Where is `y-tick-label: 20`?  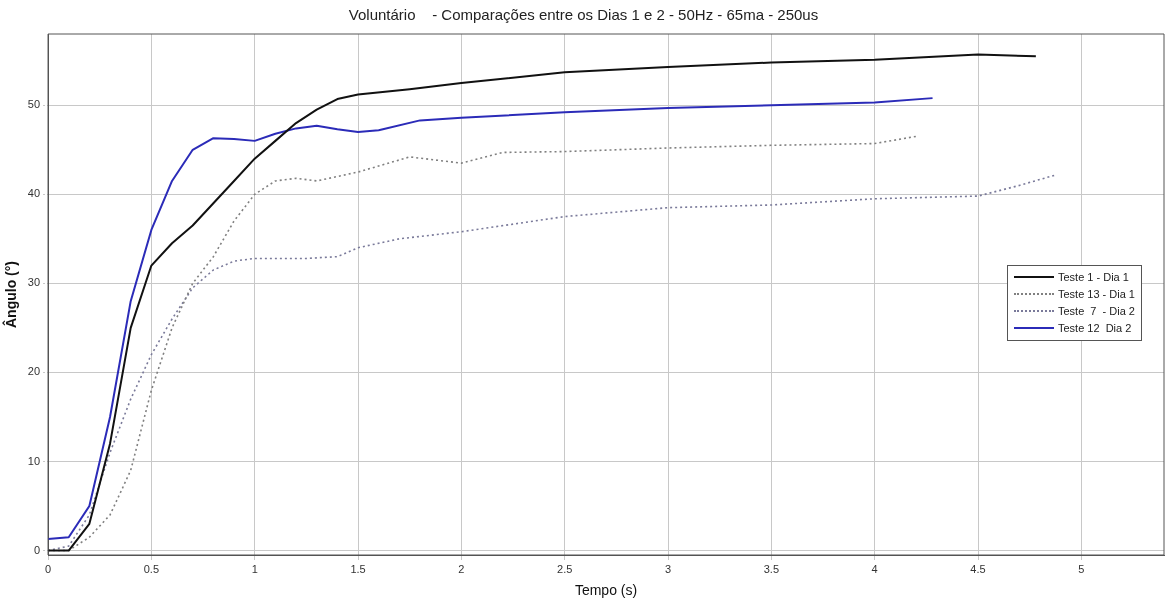
y-tick-label: 20 is located at coordinates (34, 371).